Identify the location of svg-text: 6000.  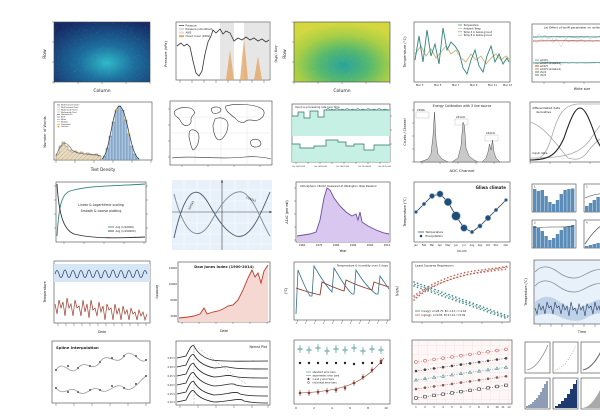
(173, 300).